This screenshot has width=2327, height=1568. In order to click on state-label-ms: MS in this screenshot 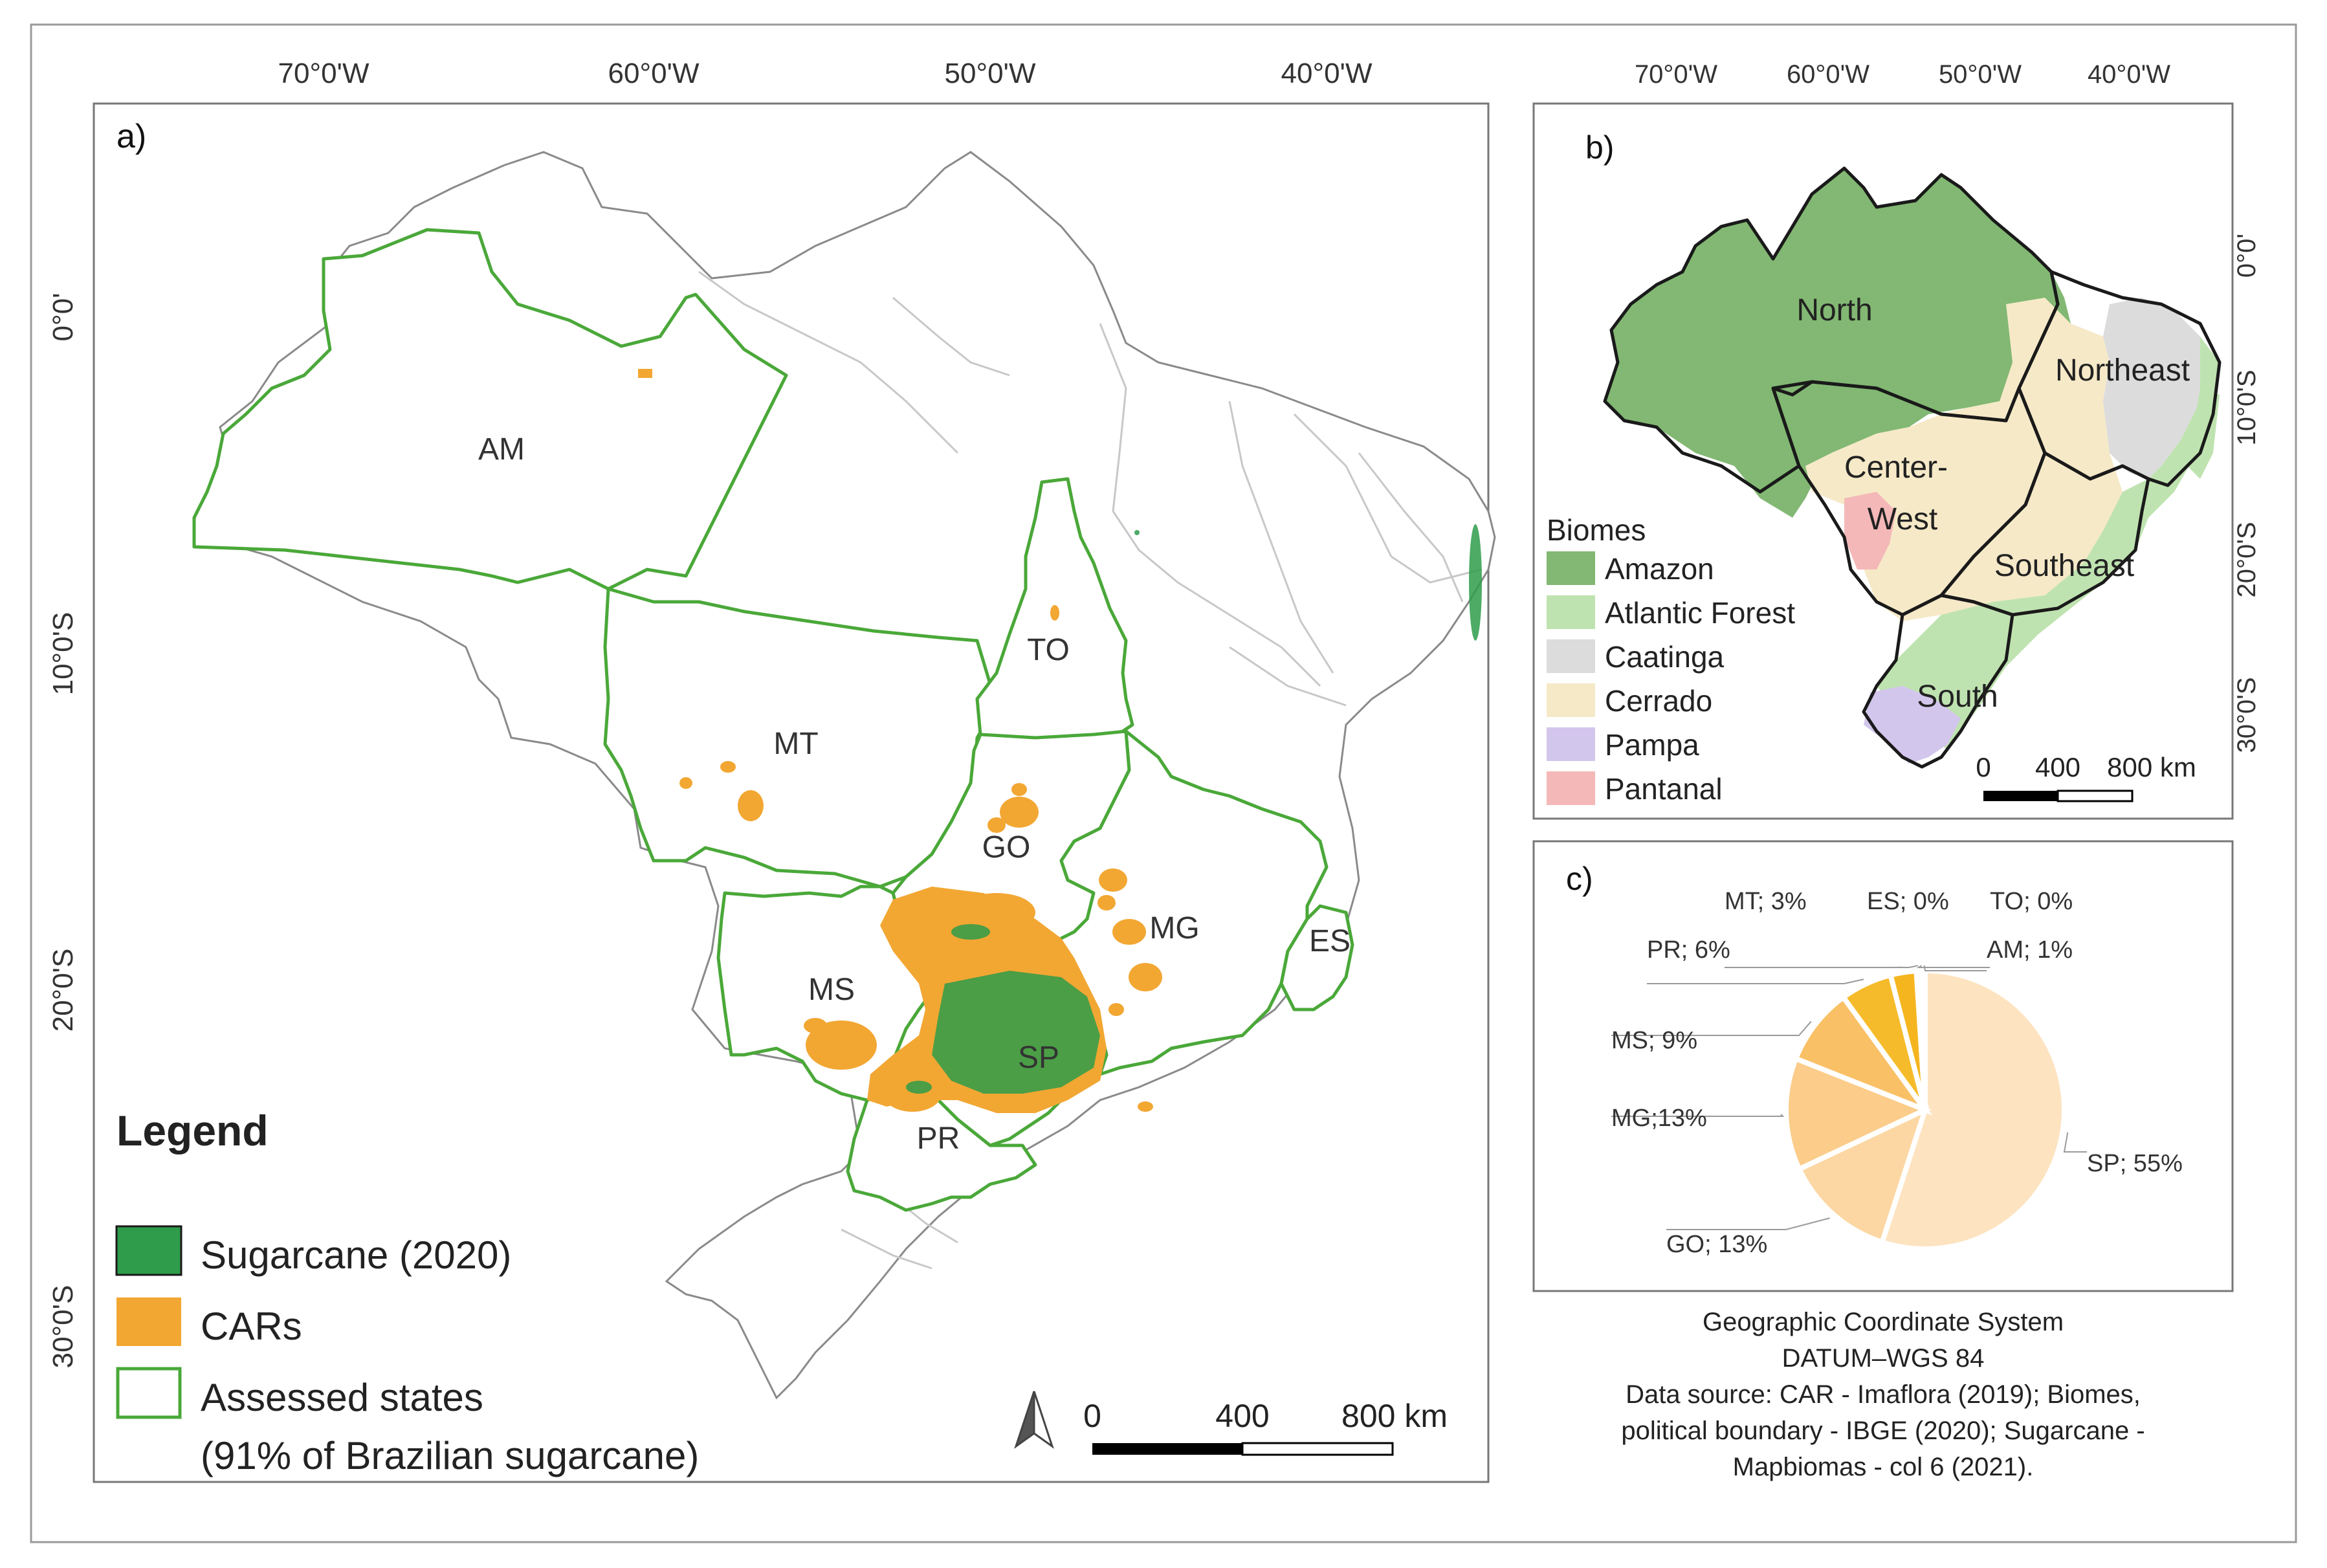, I will do `click(831, 990)`.